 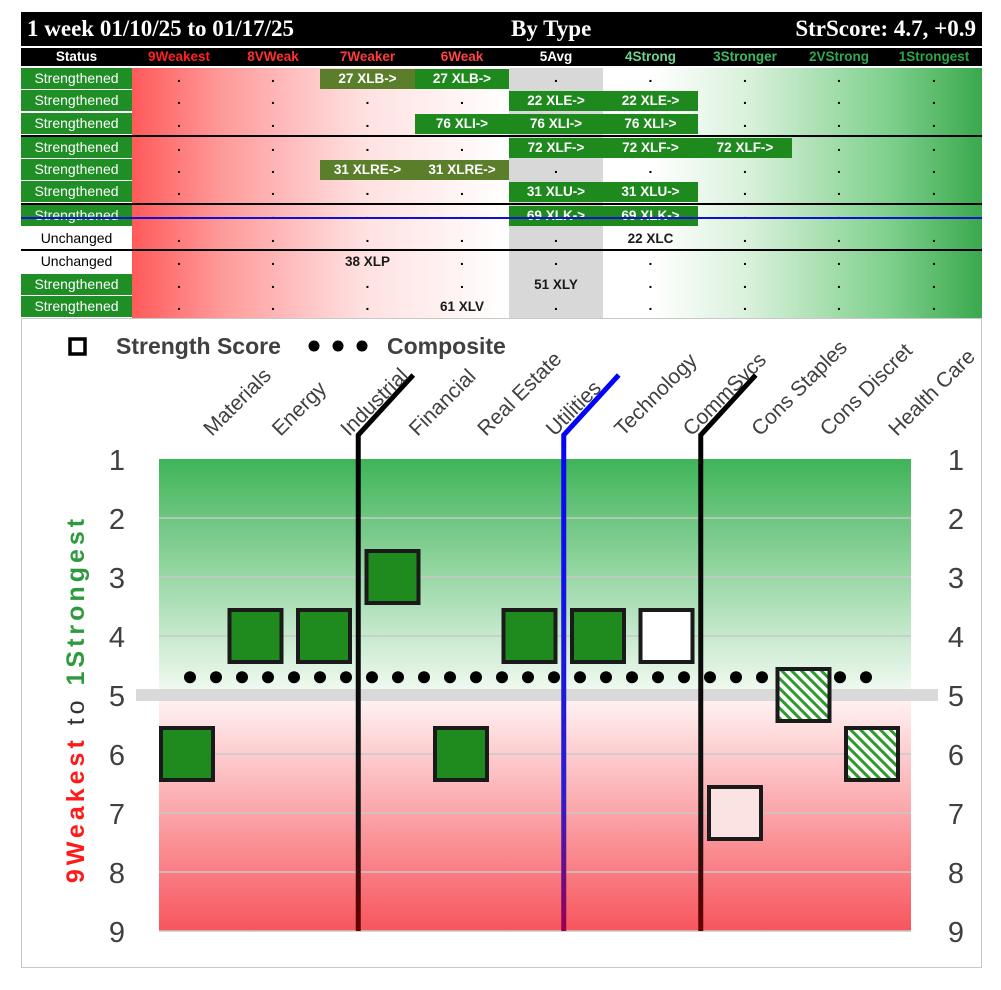 What do you see at coordinates (338, 346) in the screenshot?
I see `legend-dot-icon` at bounding box center [338, 346].